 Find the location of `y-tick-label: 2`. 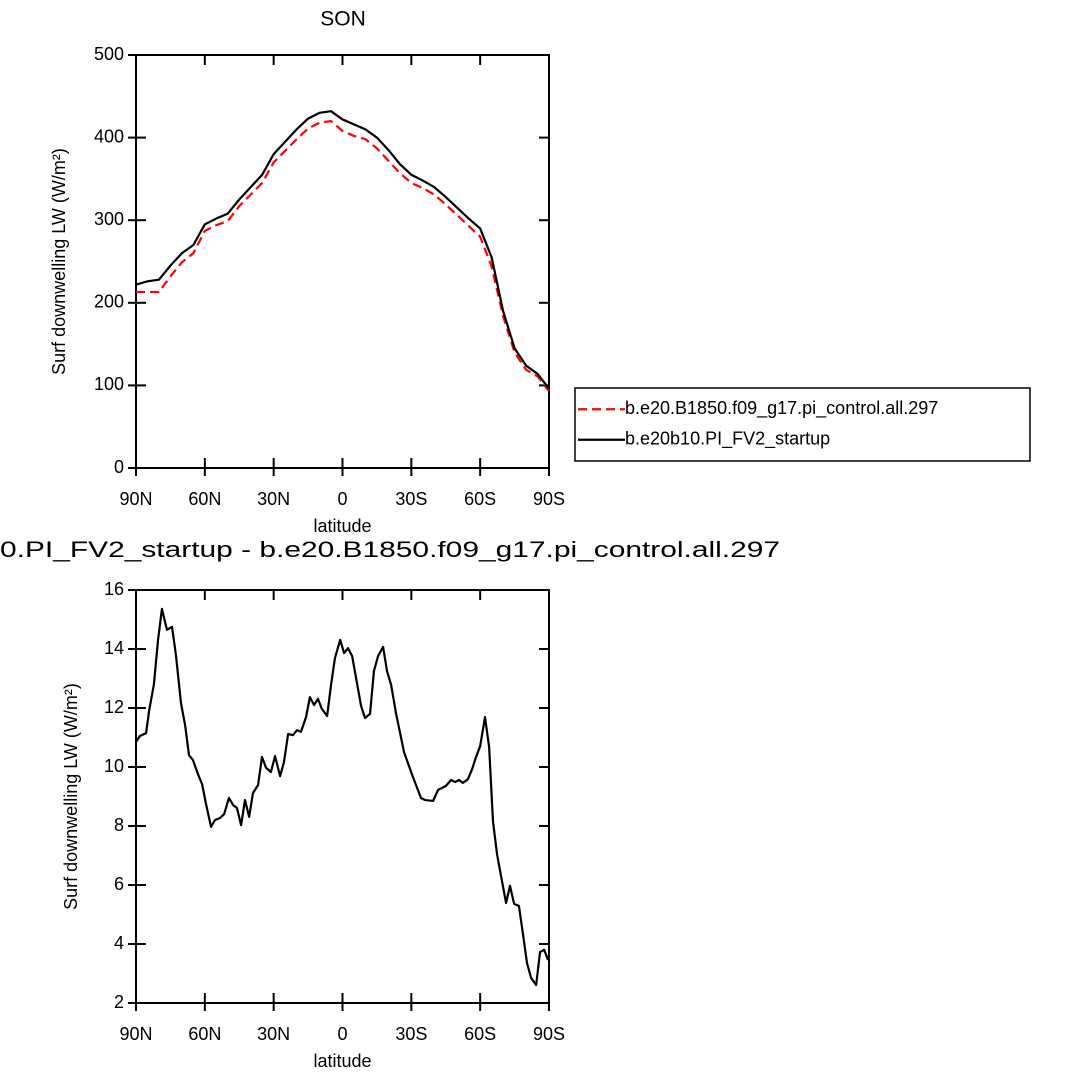

y-tick-label: 2 is located at coordinates (119, 1002).